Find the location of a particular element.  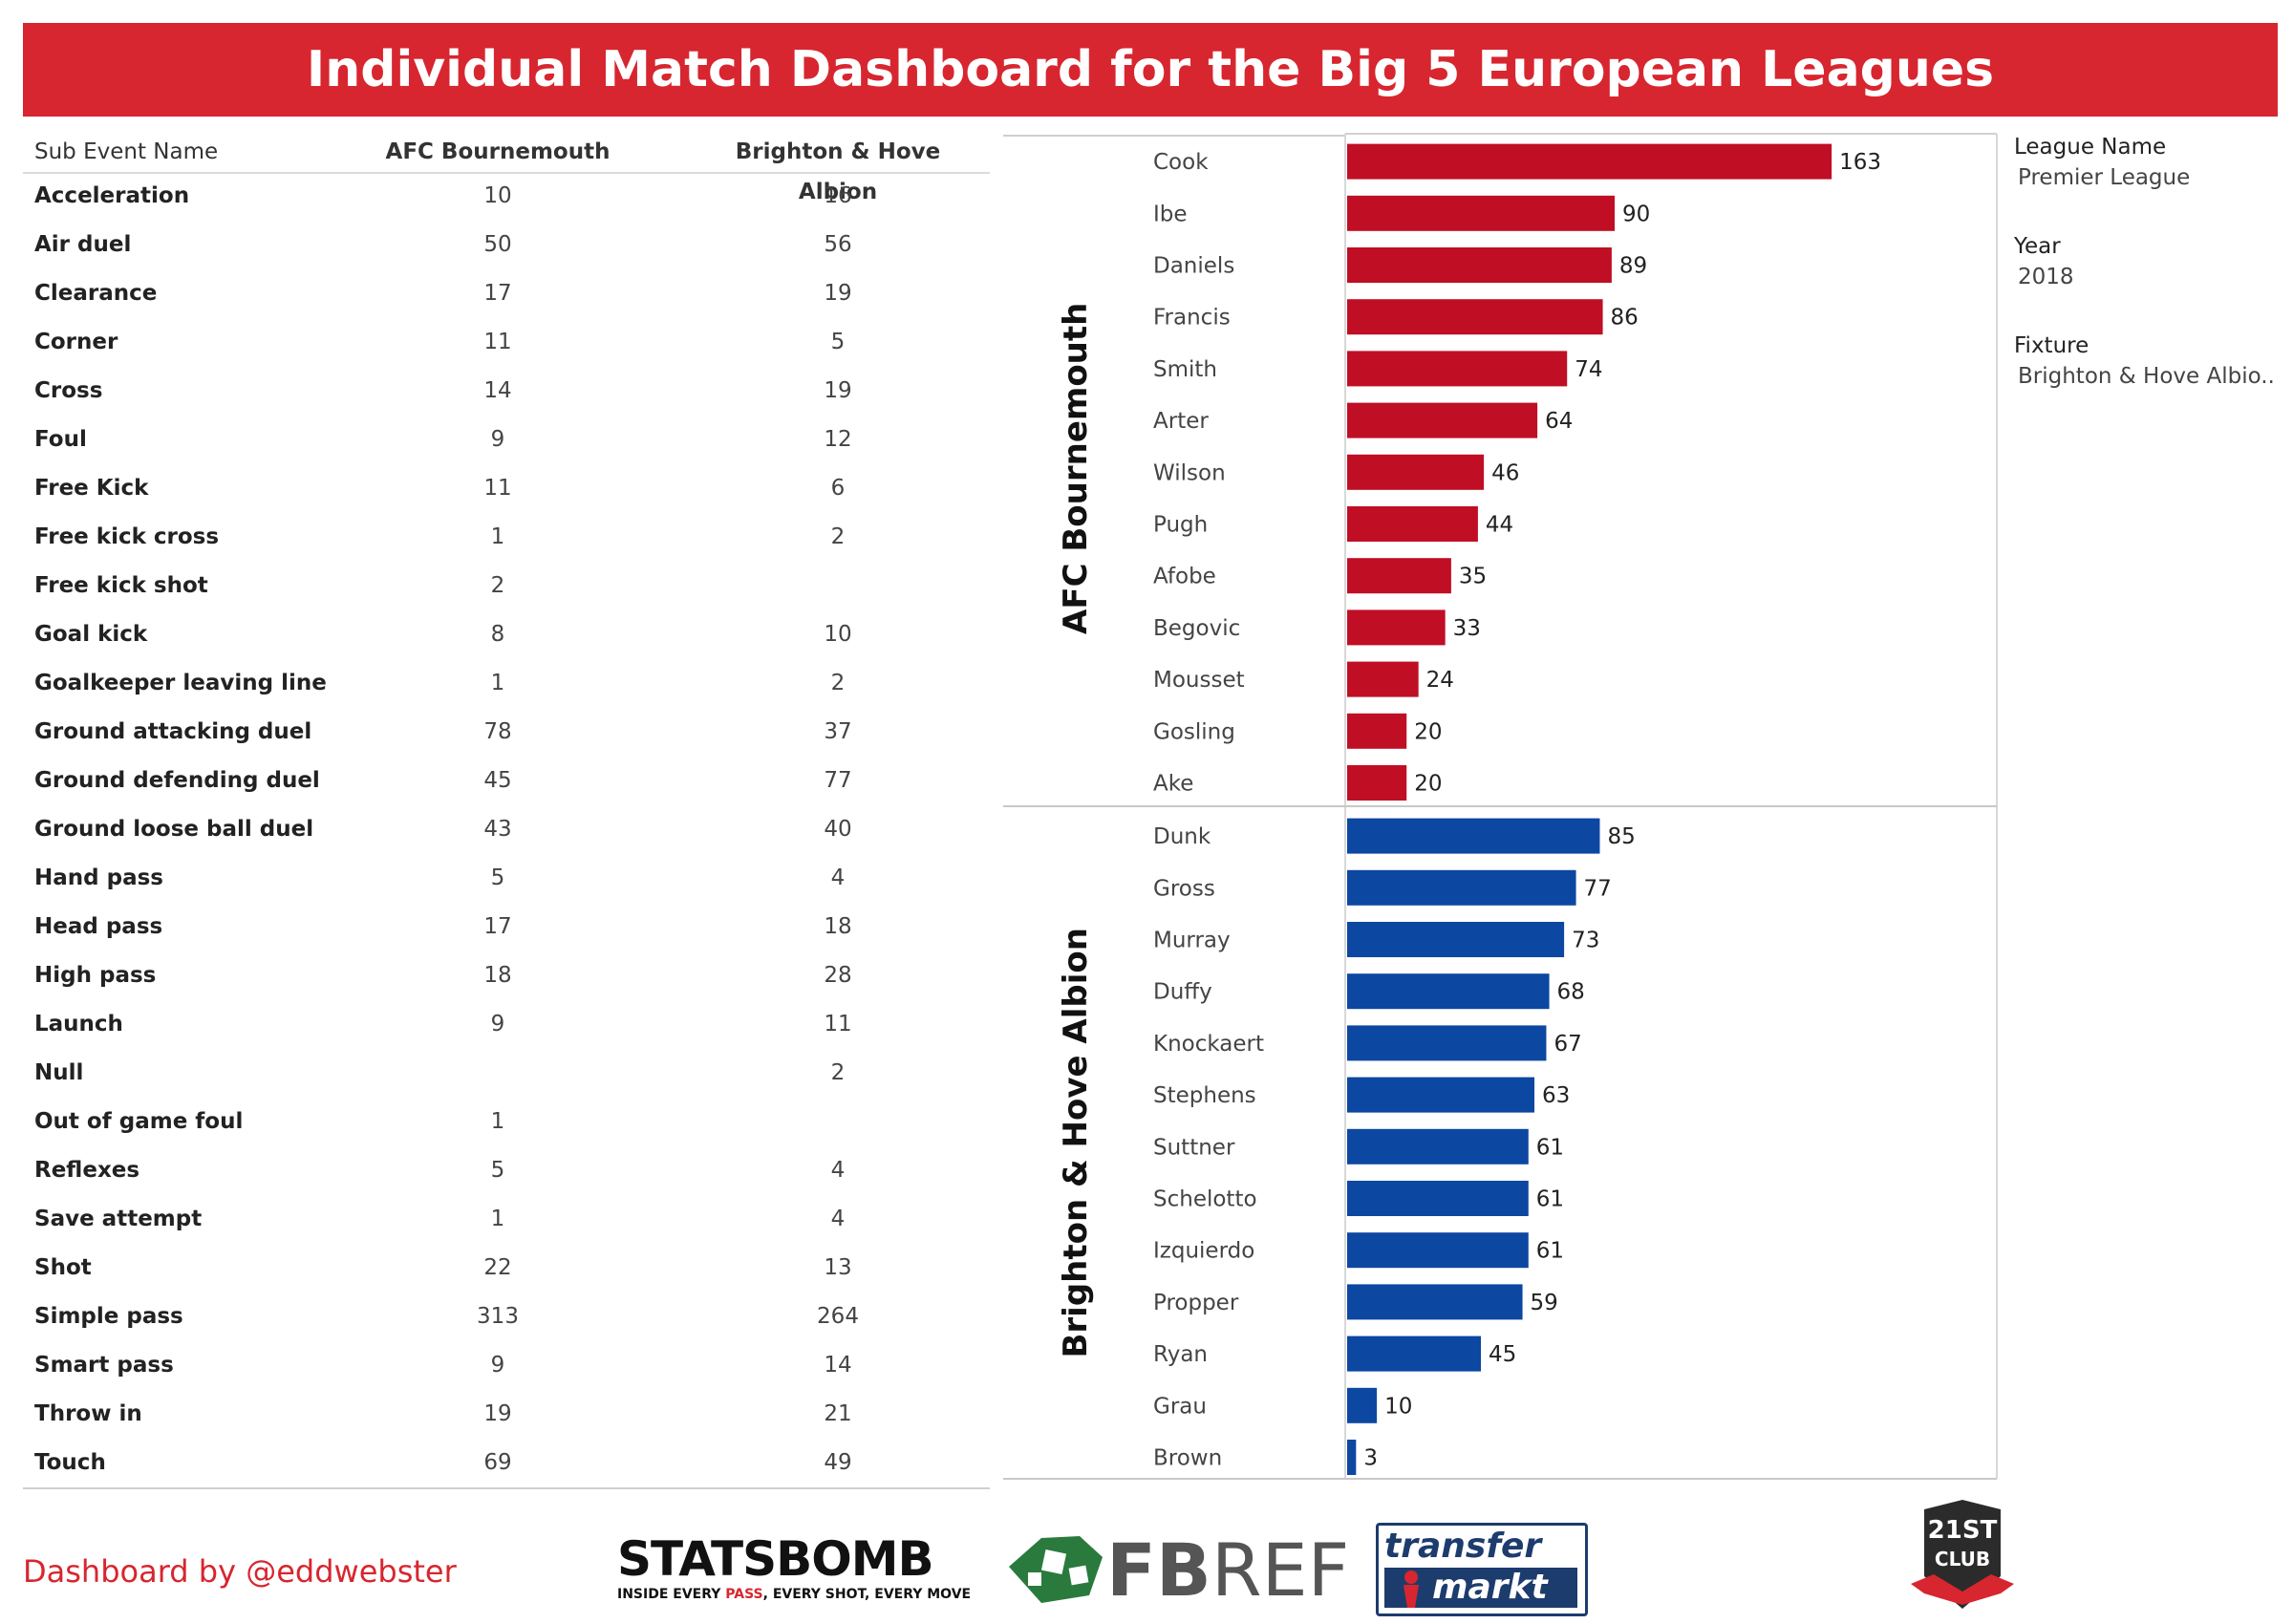

player-label: Schelotto is located at coordinates (1205, 1199).